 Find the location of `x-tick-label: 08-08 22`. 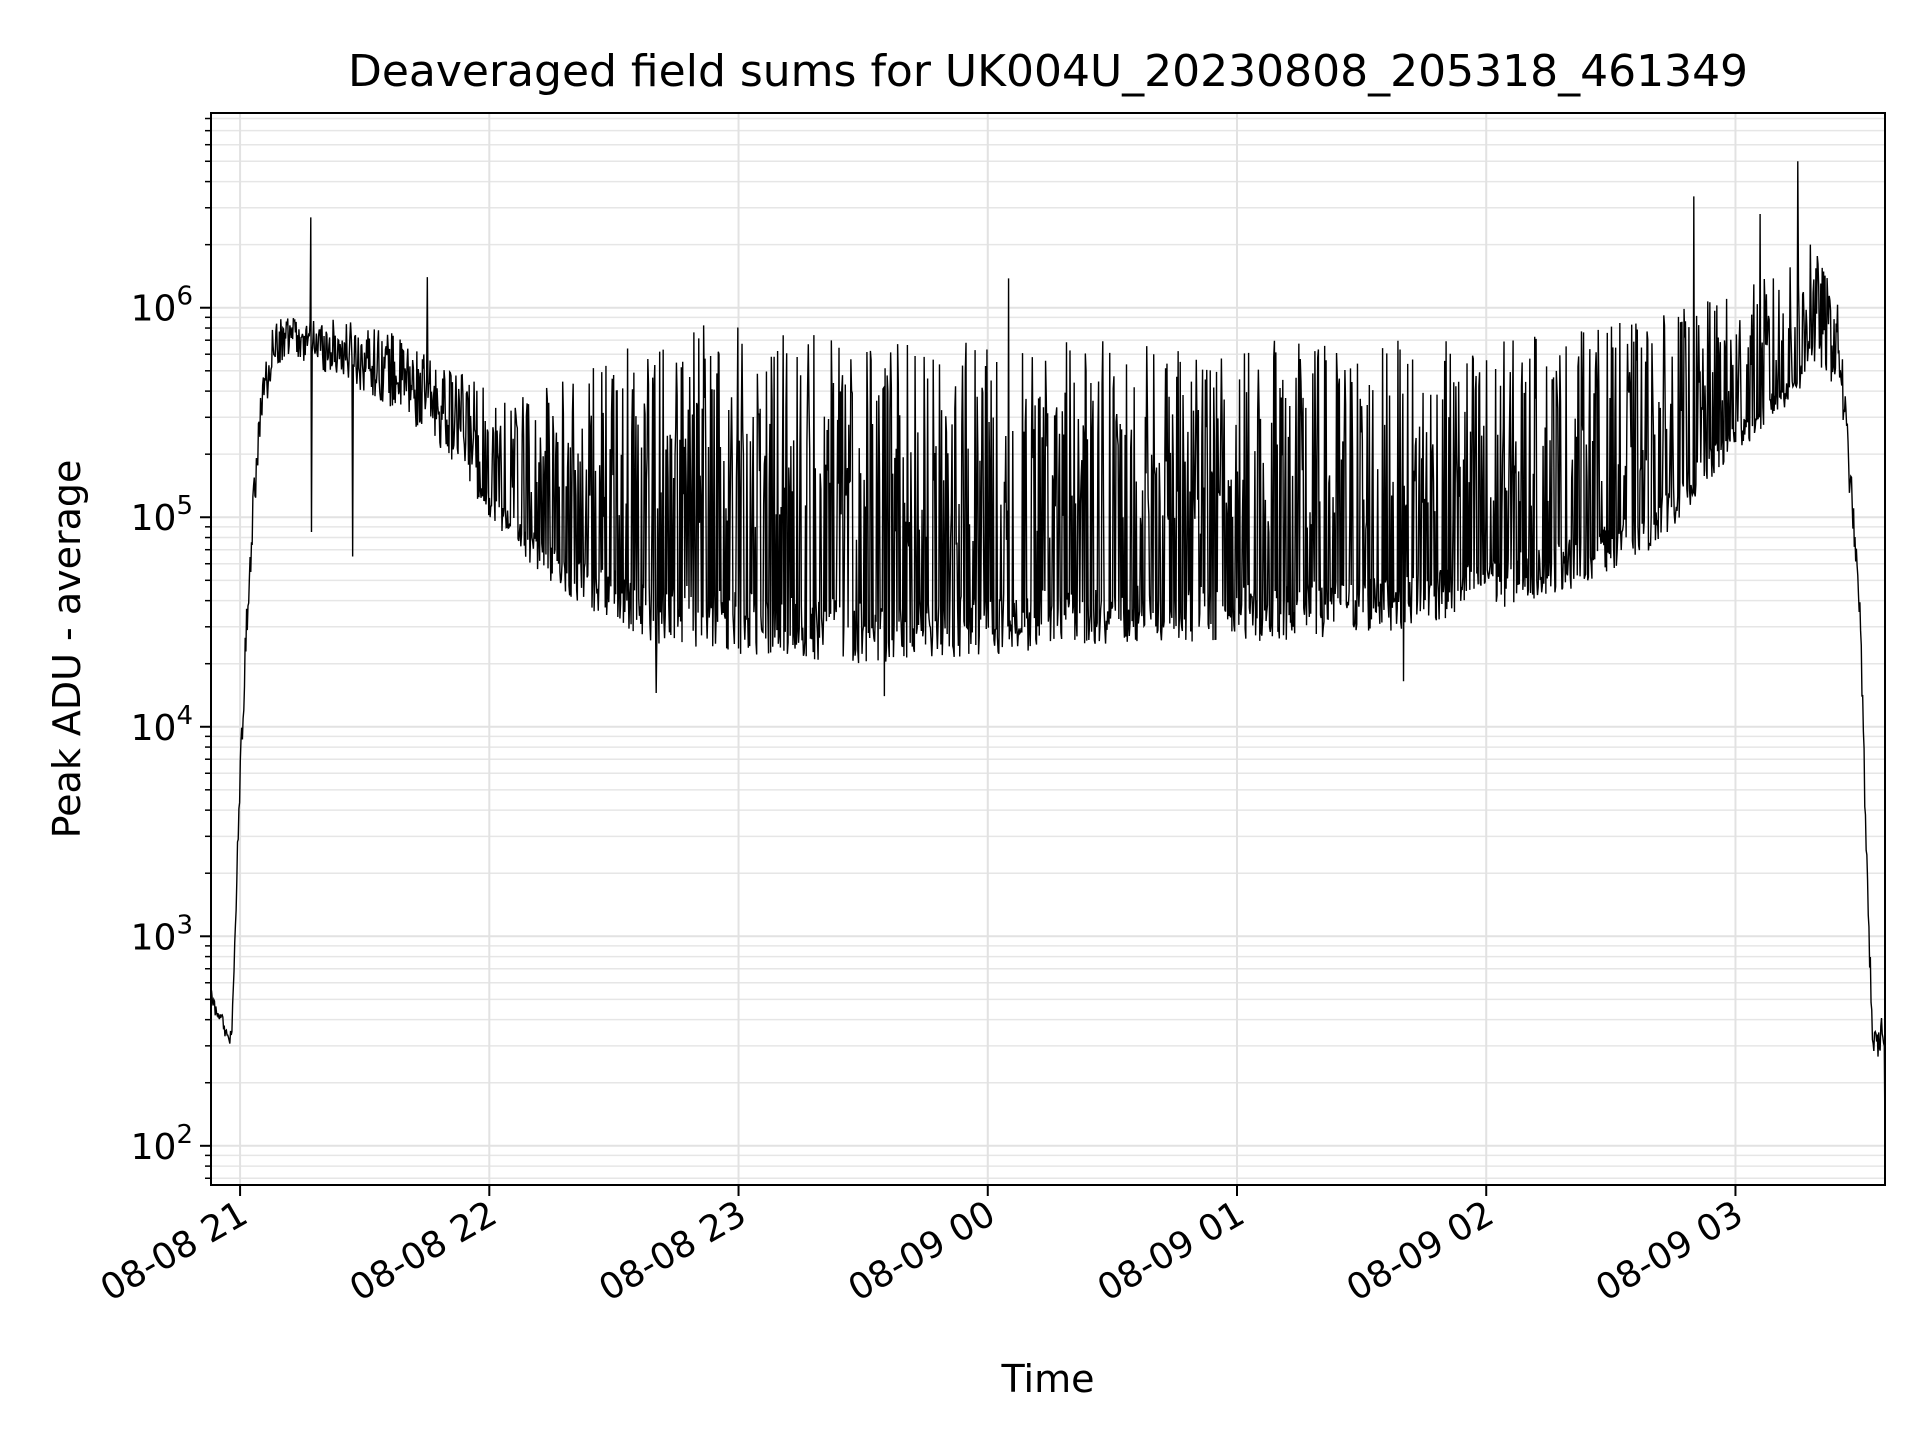

x-tick-label: 08-08 22 is located at coordinates (423, 1251).